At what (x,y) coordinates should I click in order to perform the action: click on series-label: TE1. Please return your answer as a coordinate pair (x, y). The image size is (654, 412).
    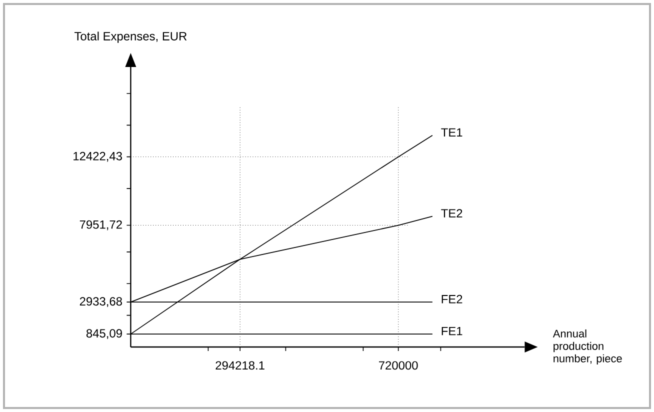
    Looking at the image, I should click on (451, 132).